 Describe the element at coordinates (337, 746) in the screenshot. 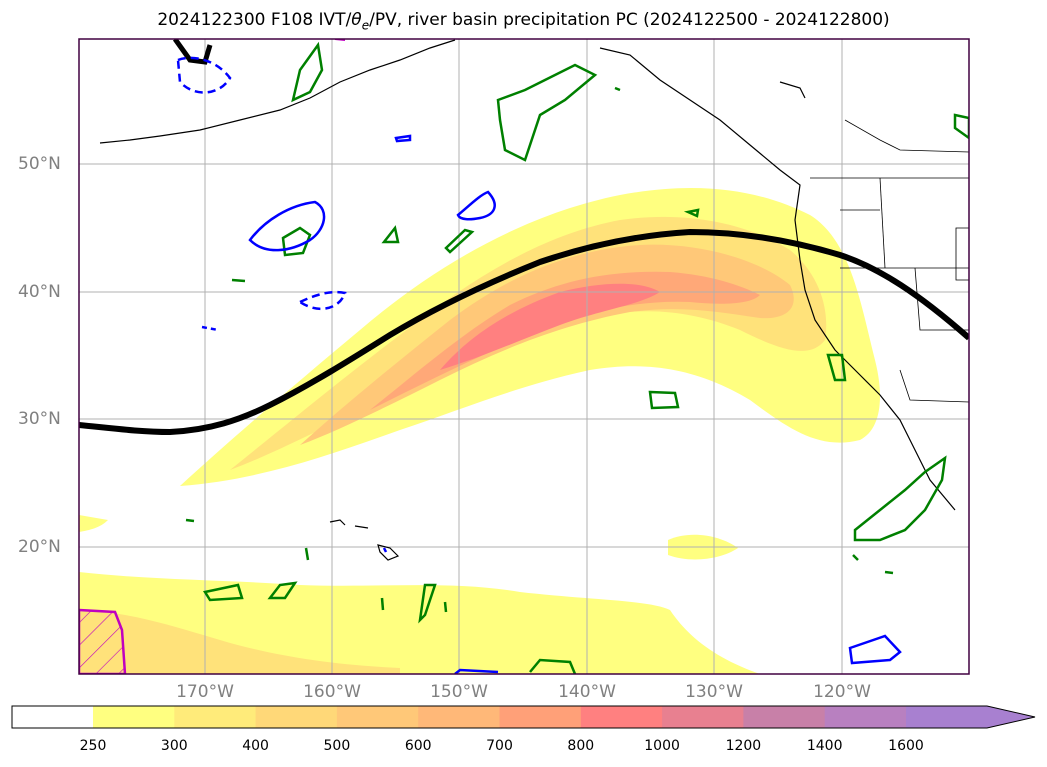

I see `colorbar-label-500: 500` at that location.